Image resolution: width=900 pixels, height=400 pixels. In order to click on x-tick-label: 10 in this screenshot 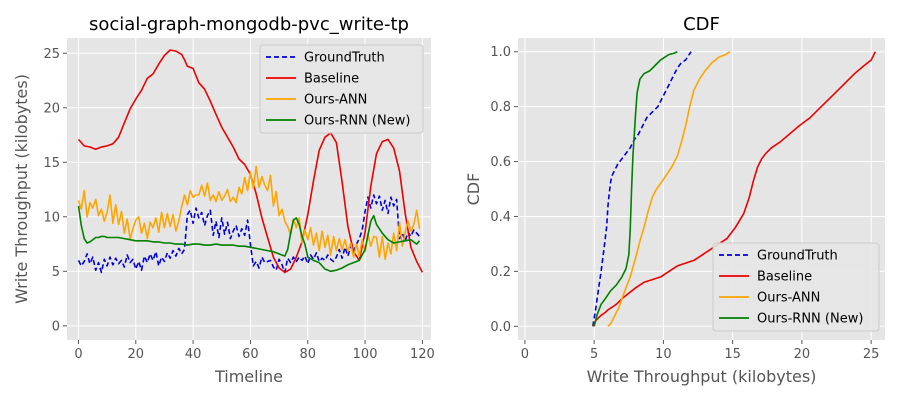, I will do `click(663, 354)`.